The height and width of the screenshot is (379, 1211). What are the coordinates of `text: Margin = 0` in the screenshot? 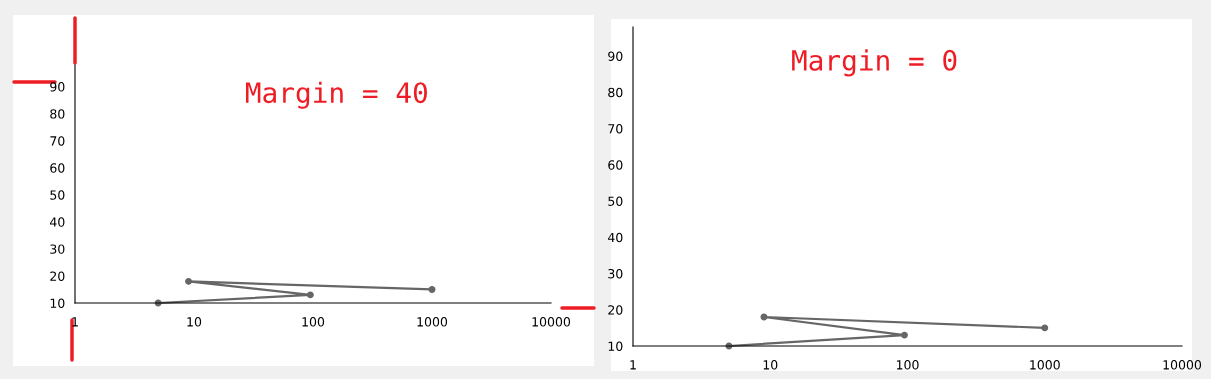 It's located at (874, 63).